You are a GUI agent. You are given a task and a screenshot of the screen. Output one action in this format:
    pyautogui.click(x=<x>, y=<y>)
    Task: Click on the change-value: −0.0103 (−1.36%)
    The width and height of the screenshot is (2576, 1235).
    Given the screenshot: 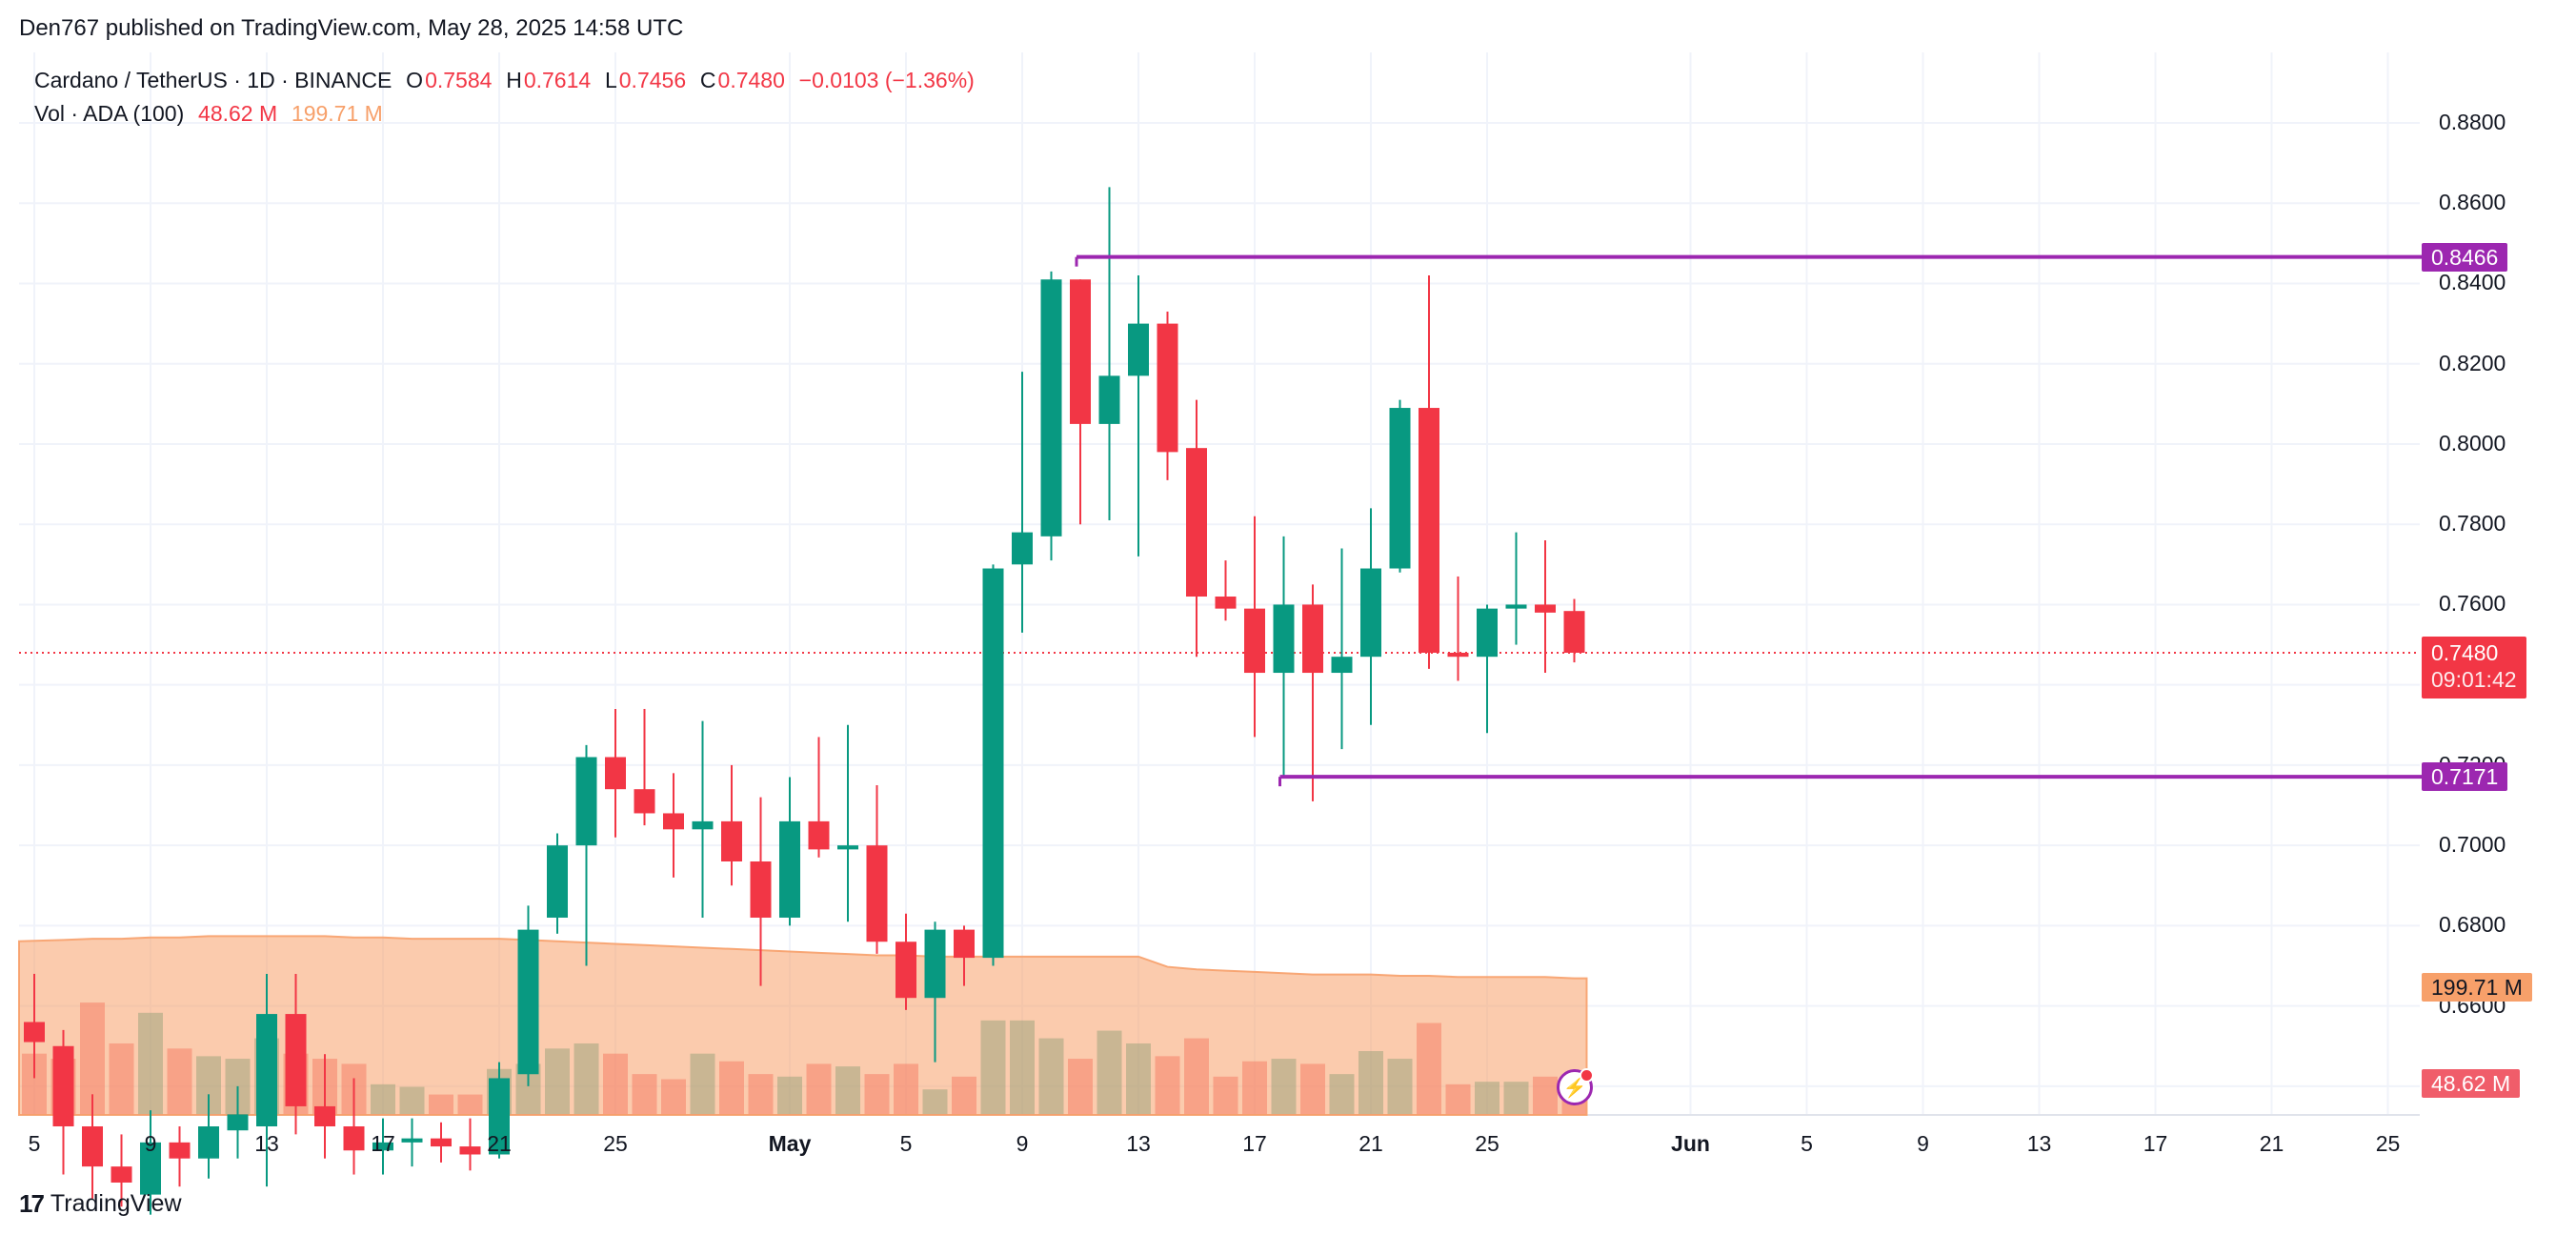 What is the action you would take?
    pyautogui.click(x=887, y=80)
    